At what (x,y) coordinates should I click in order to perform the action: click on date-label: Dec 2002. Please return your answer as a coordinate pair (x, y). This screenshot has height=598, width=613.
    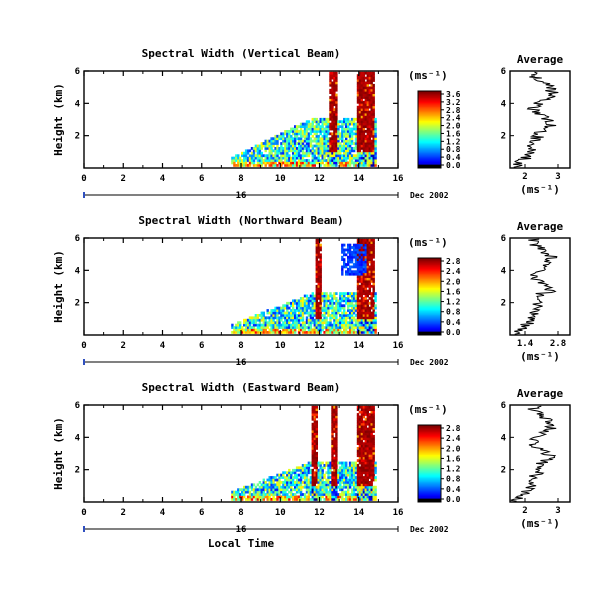
    Looking at the image, I should click on (429, 362).